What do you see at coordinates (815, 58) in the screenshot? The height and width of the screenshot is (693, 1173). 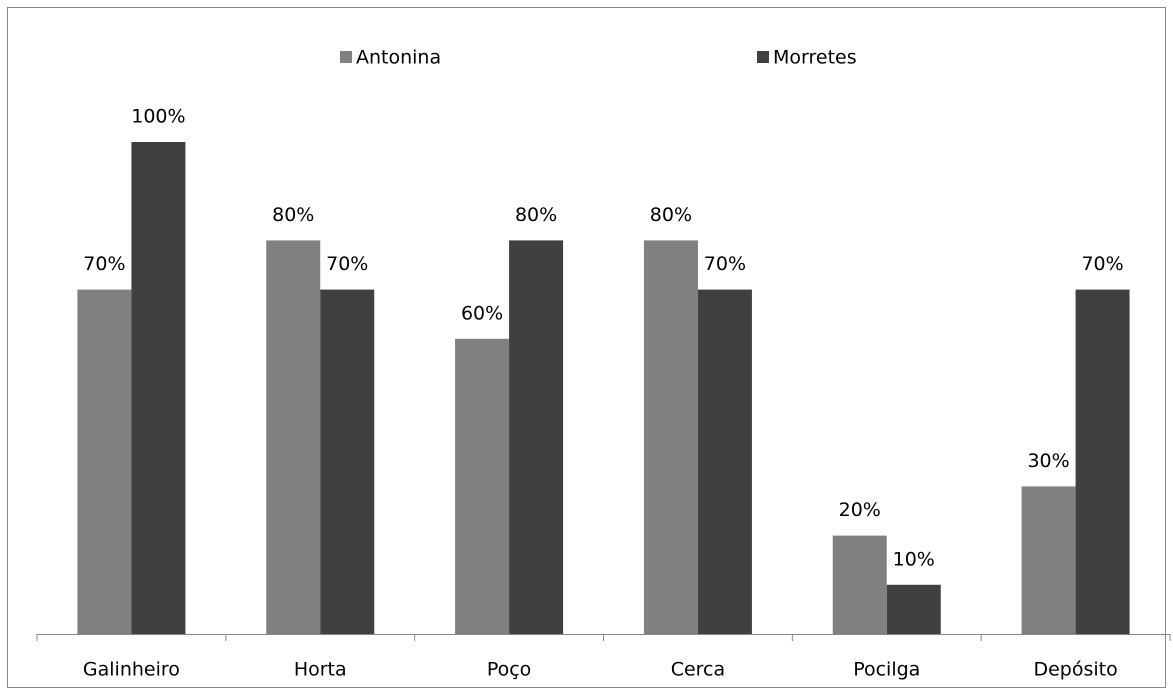 I see `legend-label: Morretes` at bounding box center [815, 58].